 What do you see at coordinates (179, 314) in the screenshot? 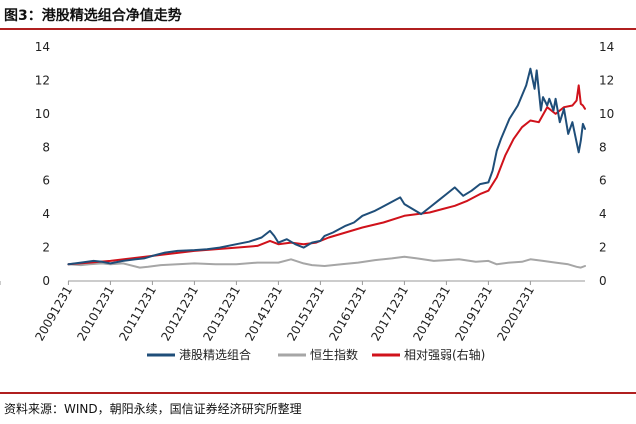
I see `x-tick-label: 20121231` at bounding box center [179, 314].